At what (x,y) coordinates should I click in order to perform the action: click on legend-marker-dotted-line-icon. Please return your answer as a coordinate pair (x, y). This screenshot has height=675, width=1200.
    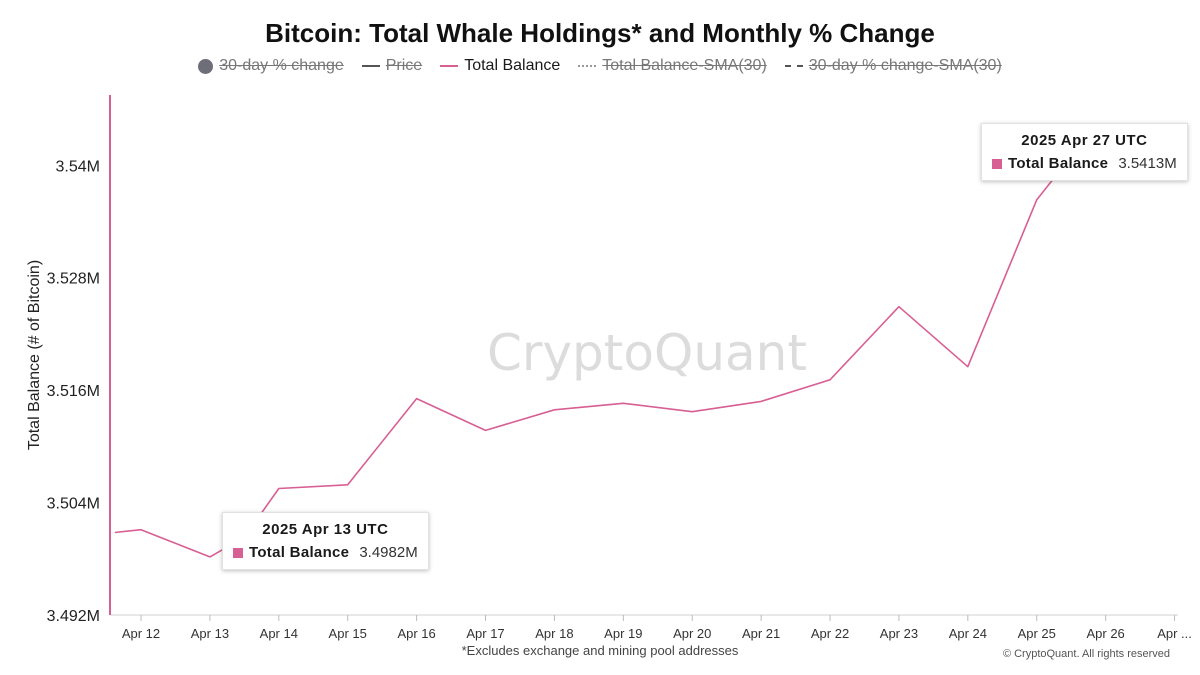
    Looking at the image, I should click on (587, 66).